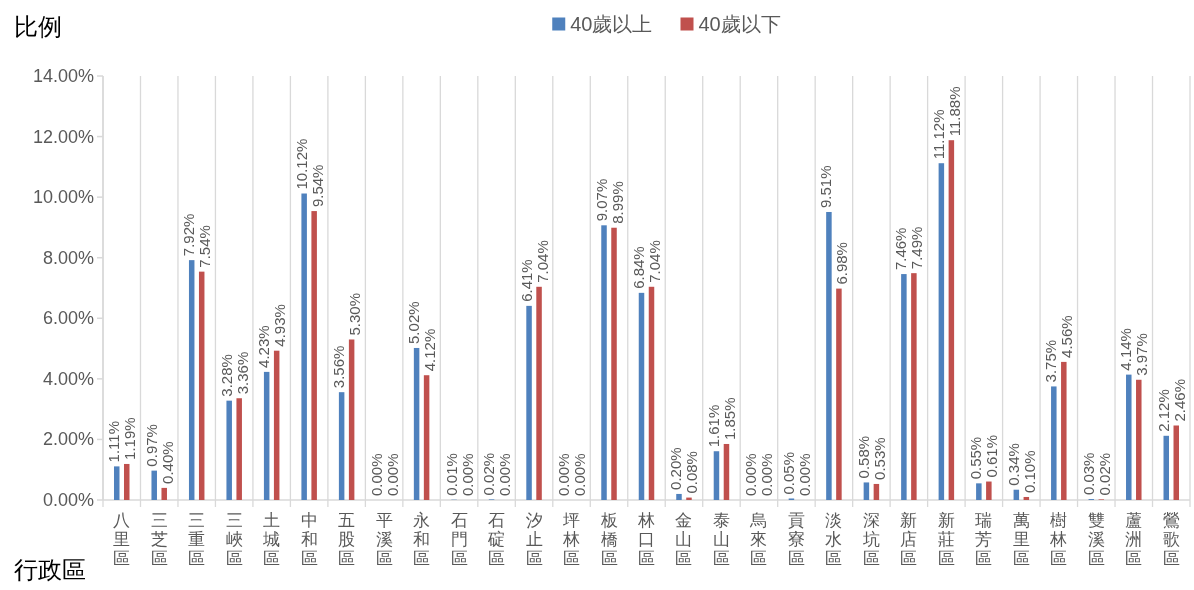 This screenshot has width=1194, height=590. I want to click on data-label: 6.98%, so click(842, 263).